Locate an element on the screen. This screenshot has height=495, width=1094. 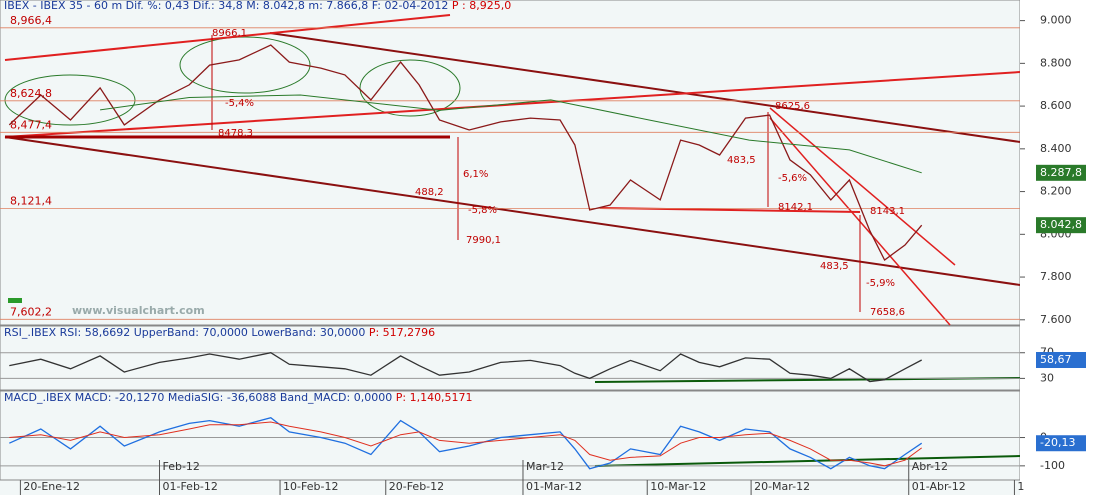
annotation: 7658,6 is located at coordinates (887, 312).